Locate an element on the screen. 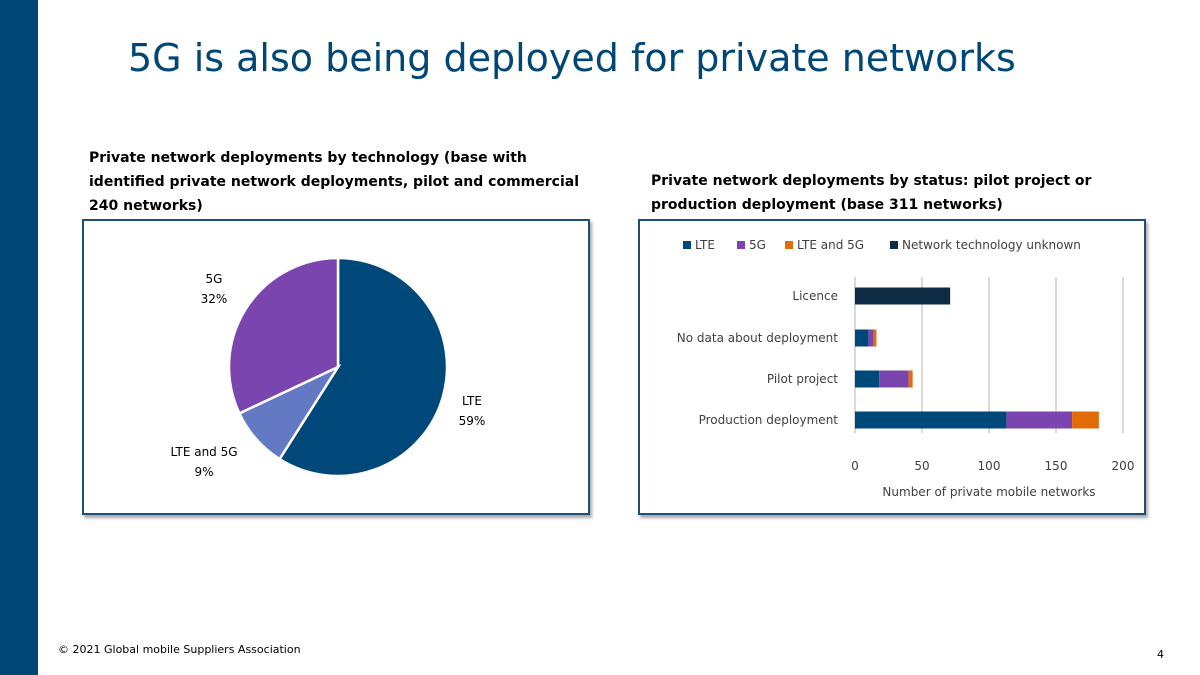  legend-label-network-technology-unknown: Network technology unknown is located at coordinates (991, 245).